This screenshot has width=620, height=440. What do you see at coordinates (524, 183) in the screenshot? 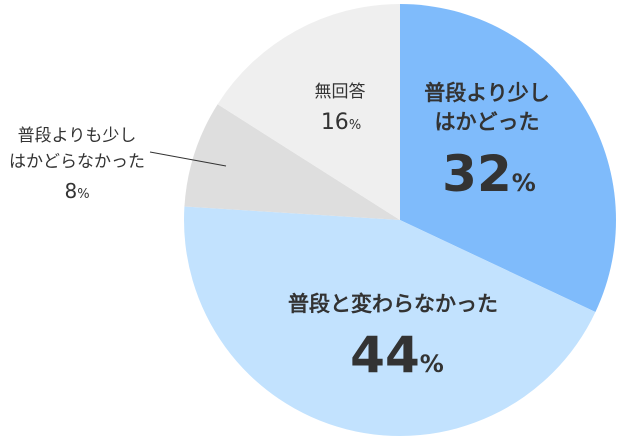
I see `slice-value-0-unit: %` at bounding box center [524, 183].